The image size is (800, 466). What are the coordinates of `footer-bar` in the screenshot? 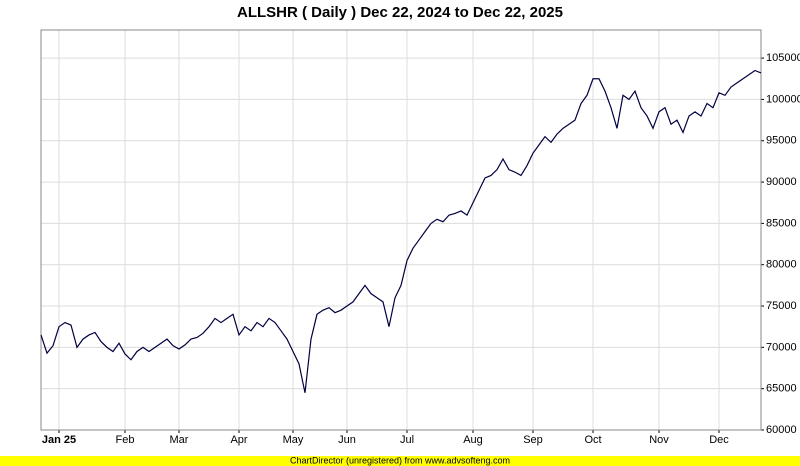 It's located at (400, 461).